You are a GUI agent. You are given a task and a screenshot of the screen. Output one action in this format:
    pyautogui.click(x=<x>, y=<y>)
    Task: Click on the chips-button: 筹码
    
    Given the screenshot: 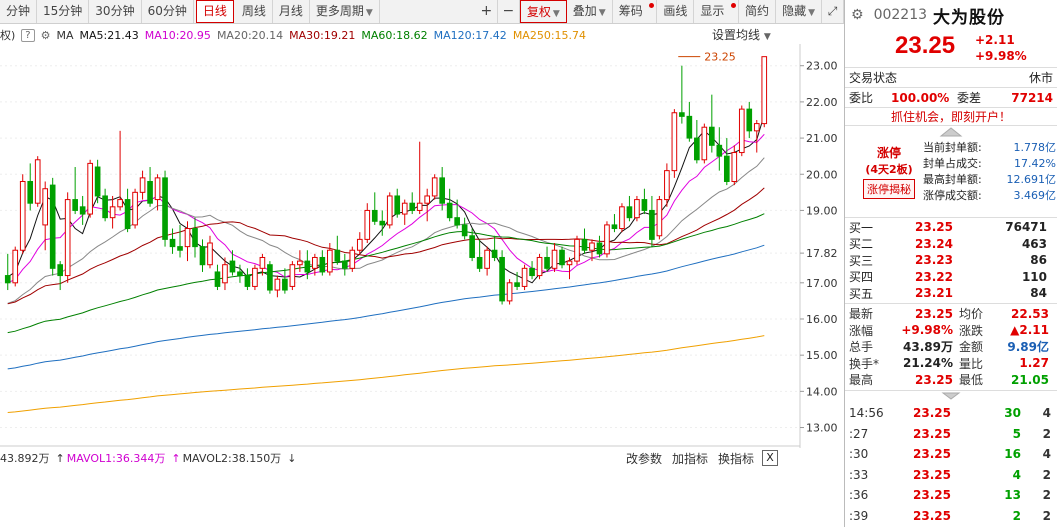 What is the action you would take?
    pyautogui.click(x=635, y=11)
    